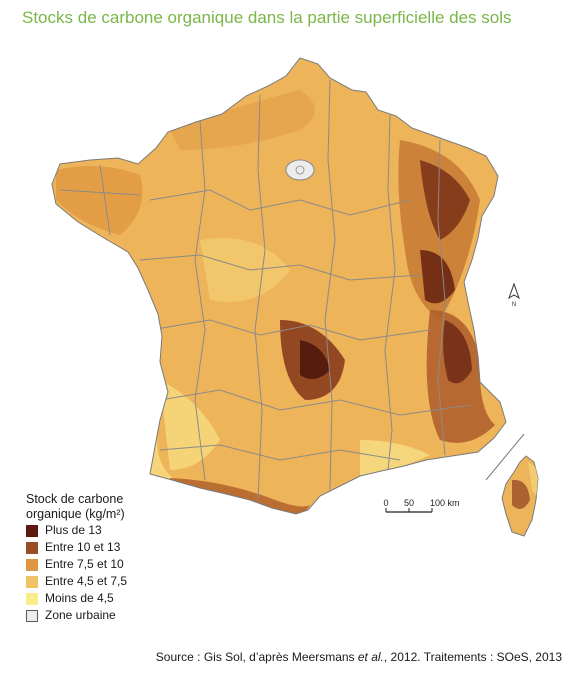  I want to click on scale-label-50: 50, so click(409, 503).